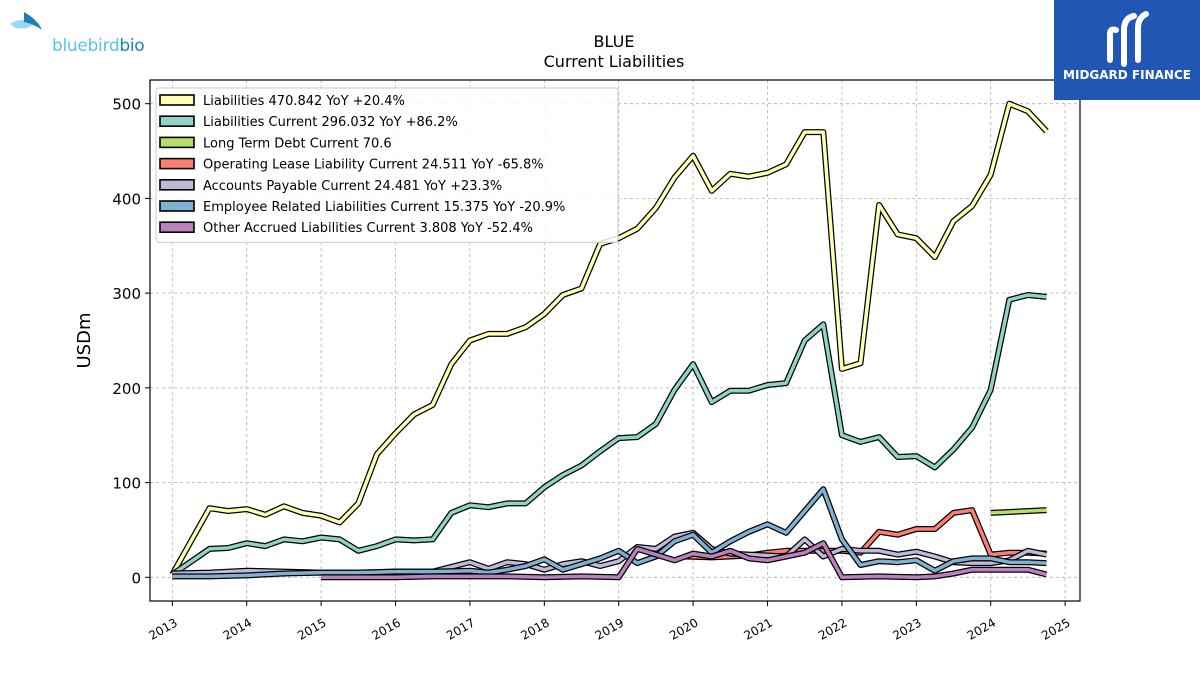  Describe the element at coordinates (609, 533) in the screenshot. I see `series-5-line` at that location.